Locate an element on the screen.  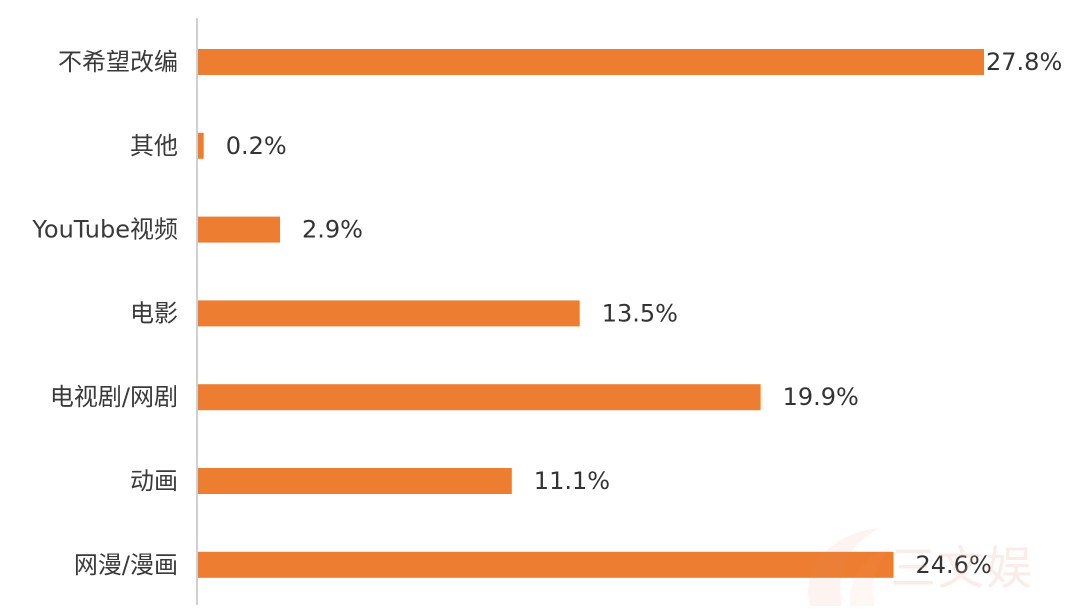
category-label: 电影 is located at coordinates (154, 313).